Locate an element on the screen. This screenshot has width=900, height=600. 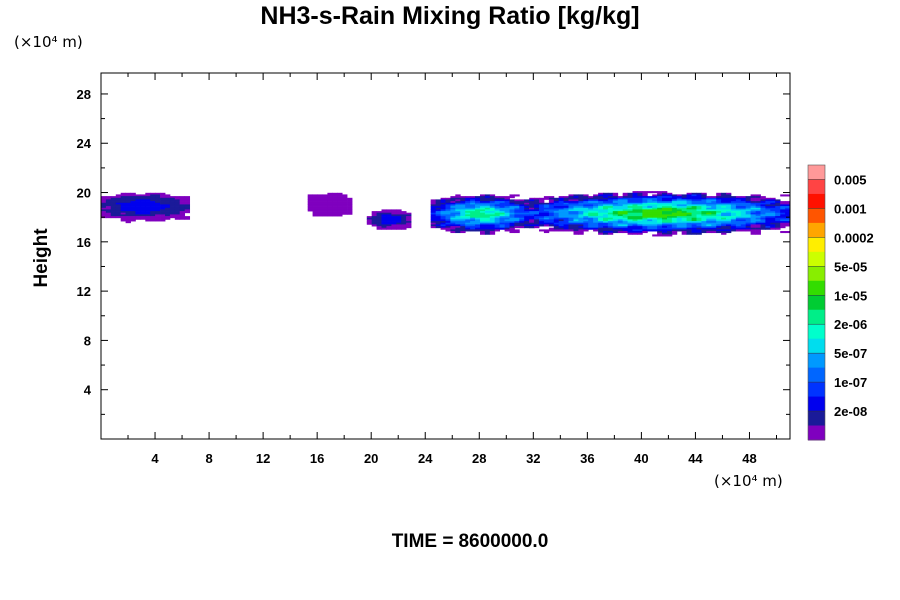
x-tick-label: 28 is located at coordinates (479, 458).